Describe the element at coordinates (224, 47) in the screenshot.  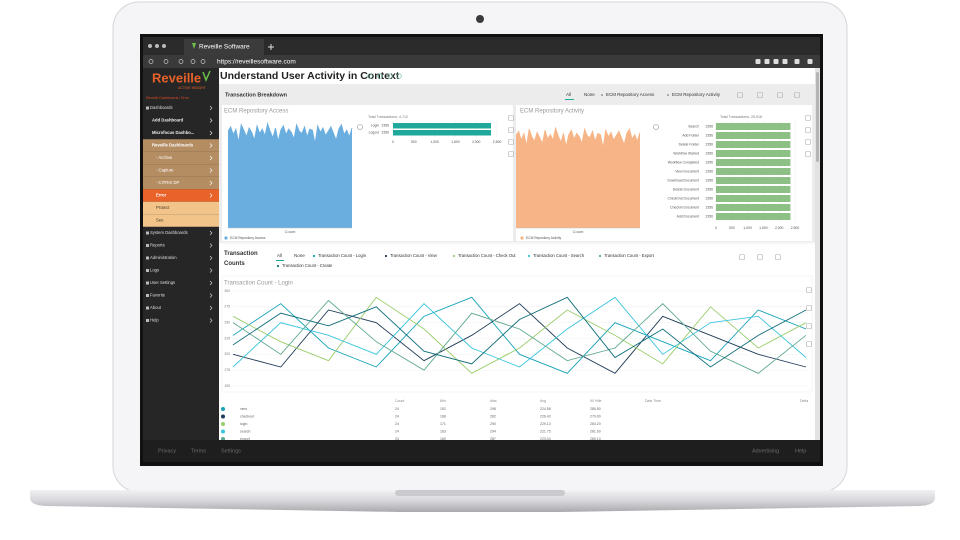
I see `browser-tab` at that location.